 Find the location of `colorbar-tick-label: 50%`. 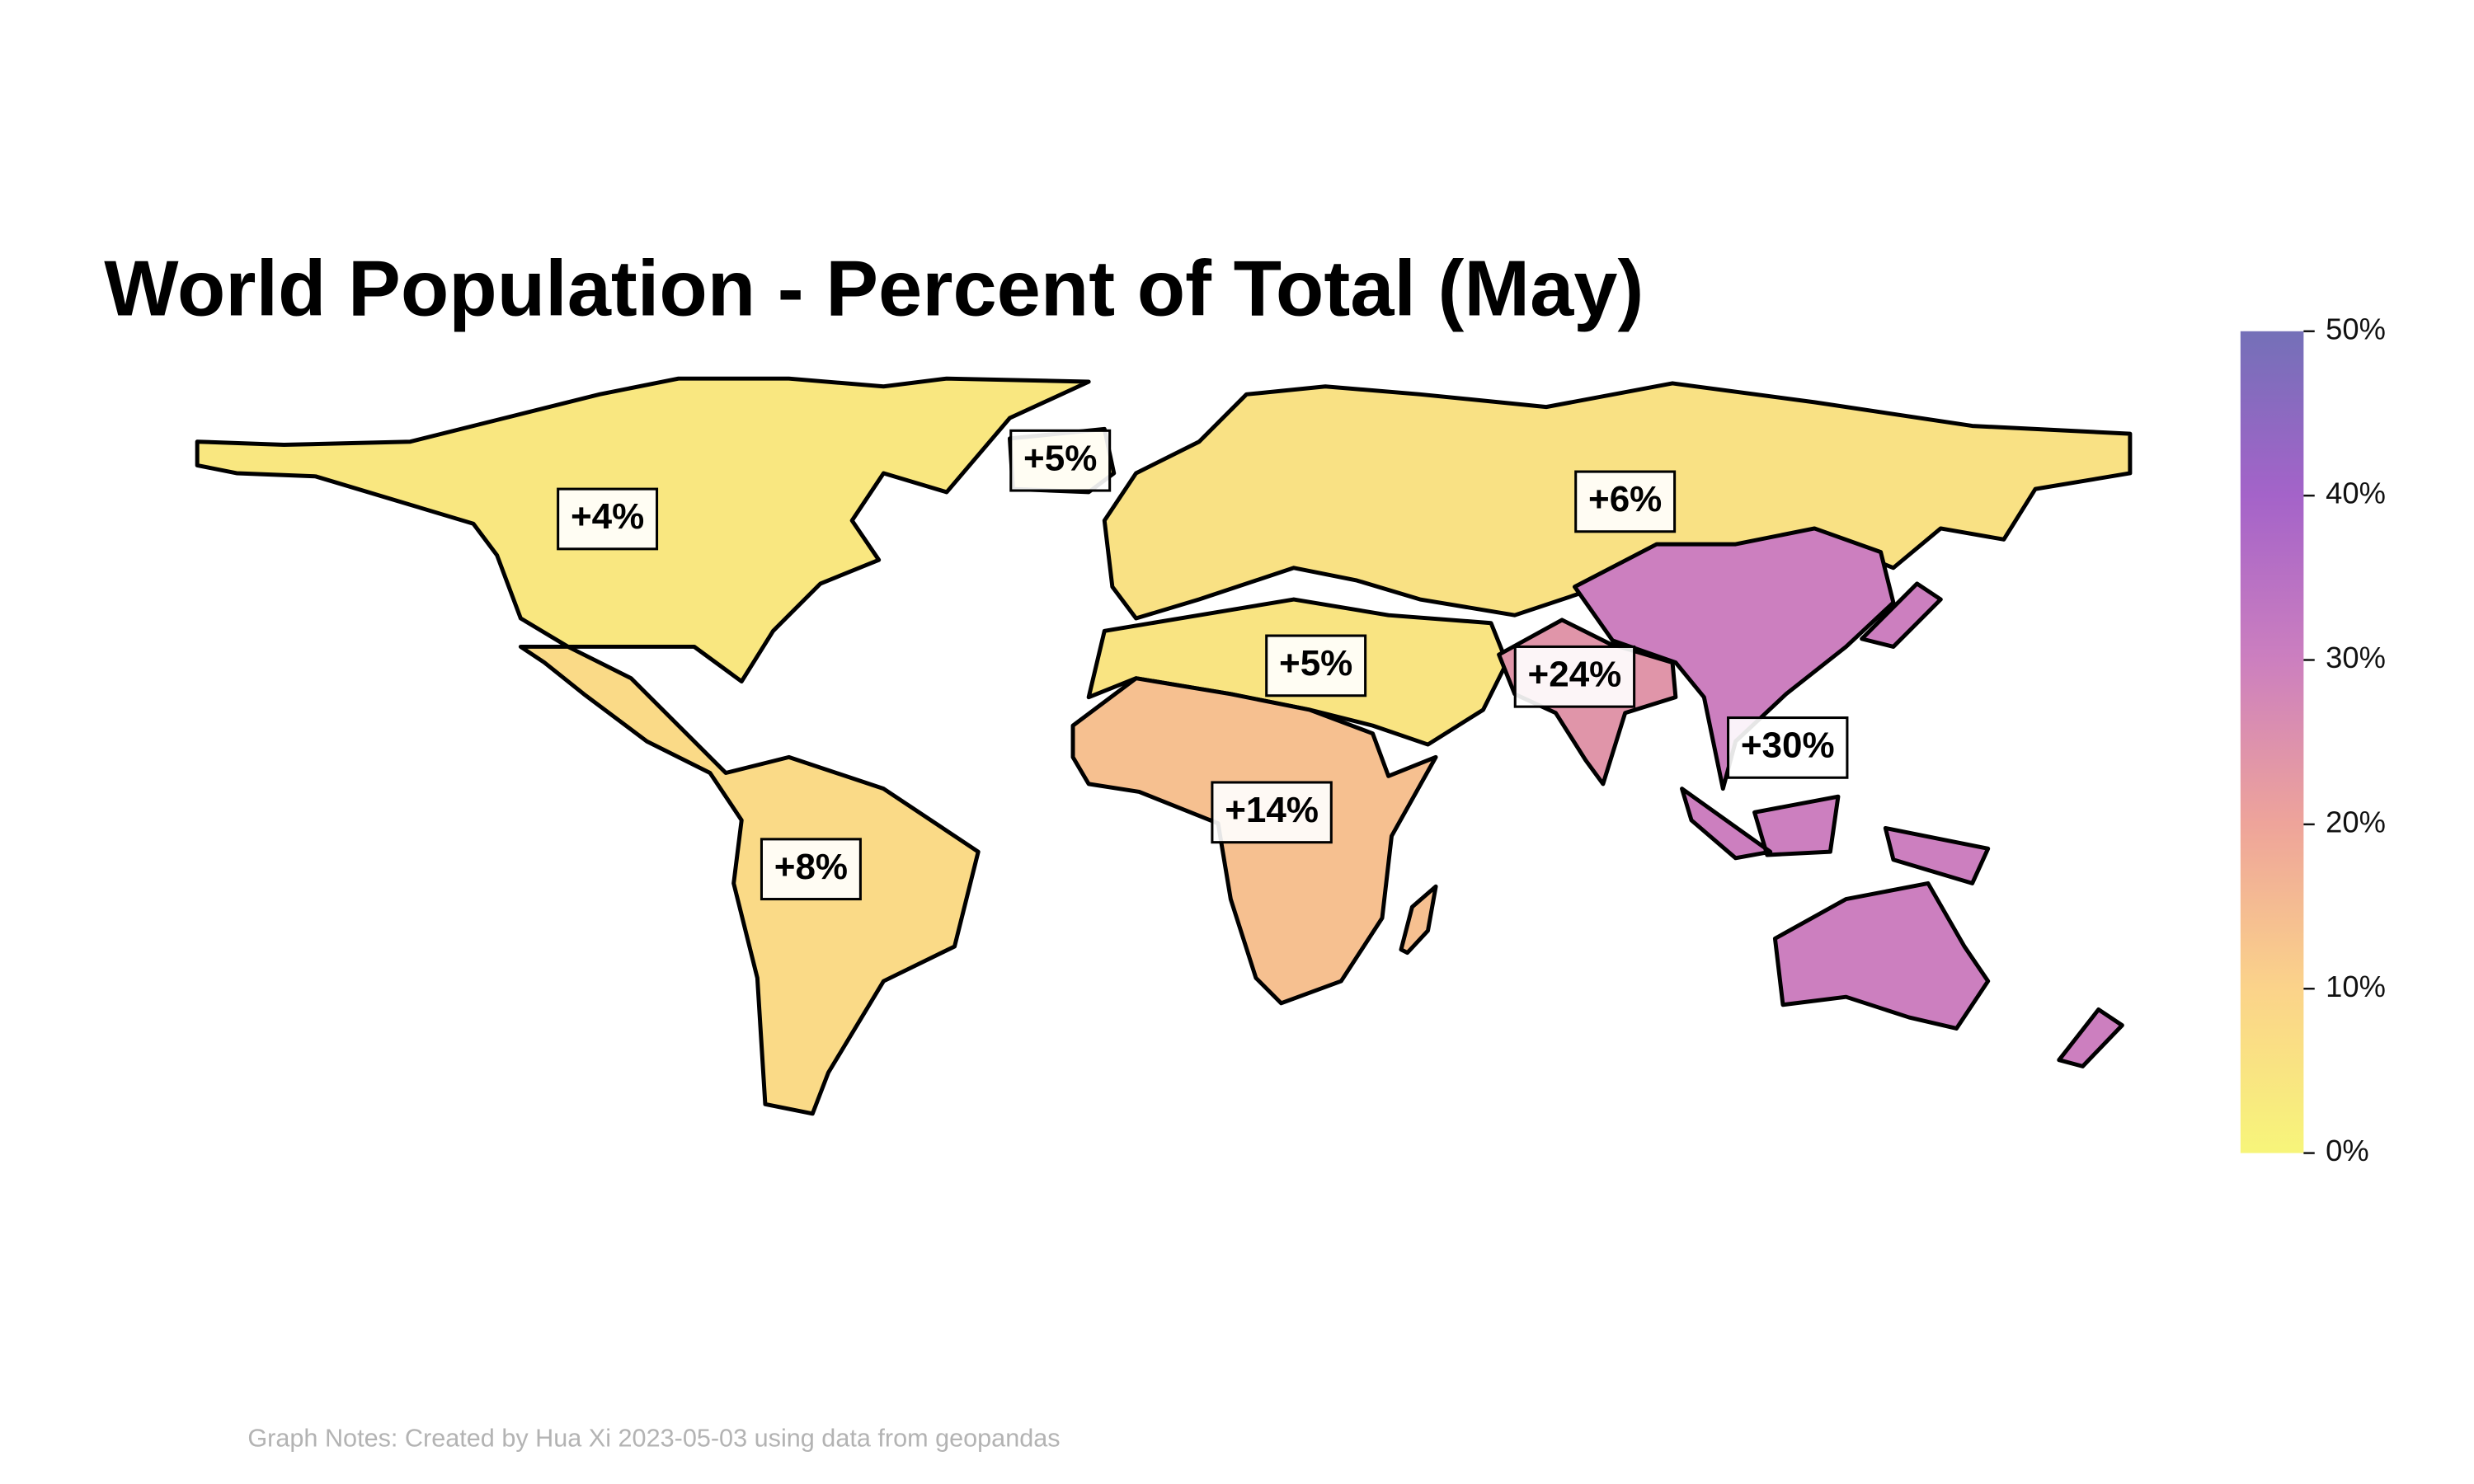

colorbar-tick-label: 50% is located at coordinates (2356, 328).